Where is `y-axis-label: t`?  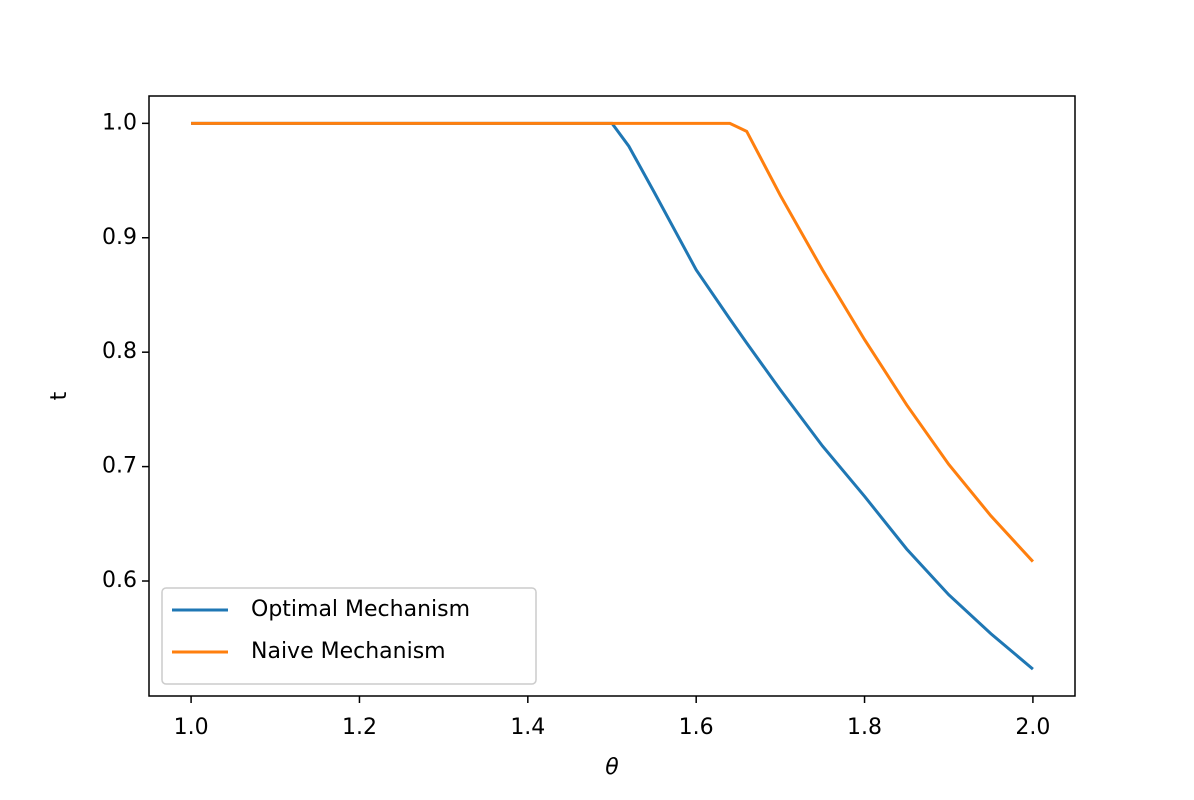
y-axis-label: t is located at coordinates (59, 395).